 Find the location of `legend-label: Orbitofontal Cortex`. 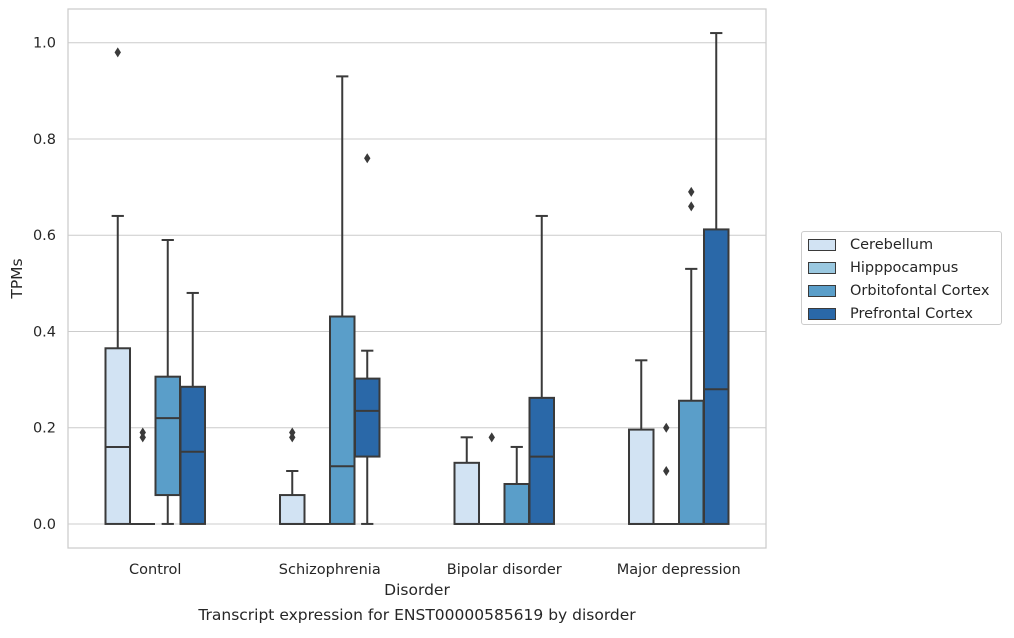

legend-label: Orbitofontal Cortex is located at coordinates (920, 291).